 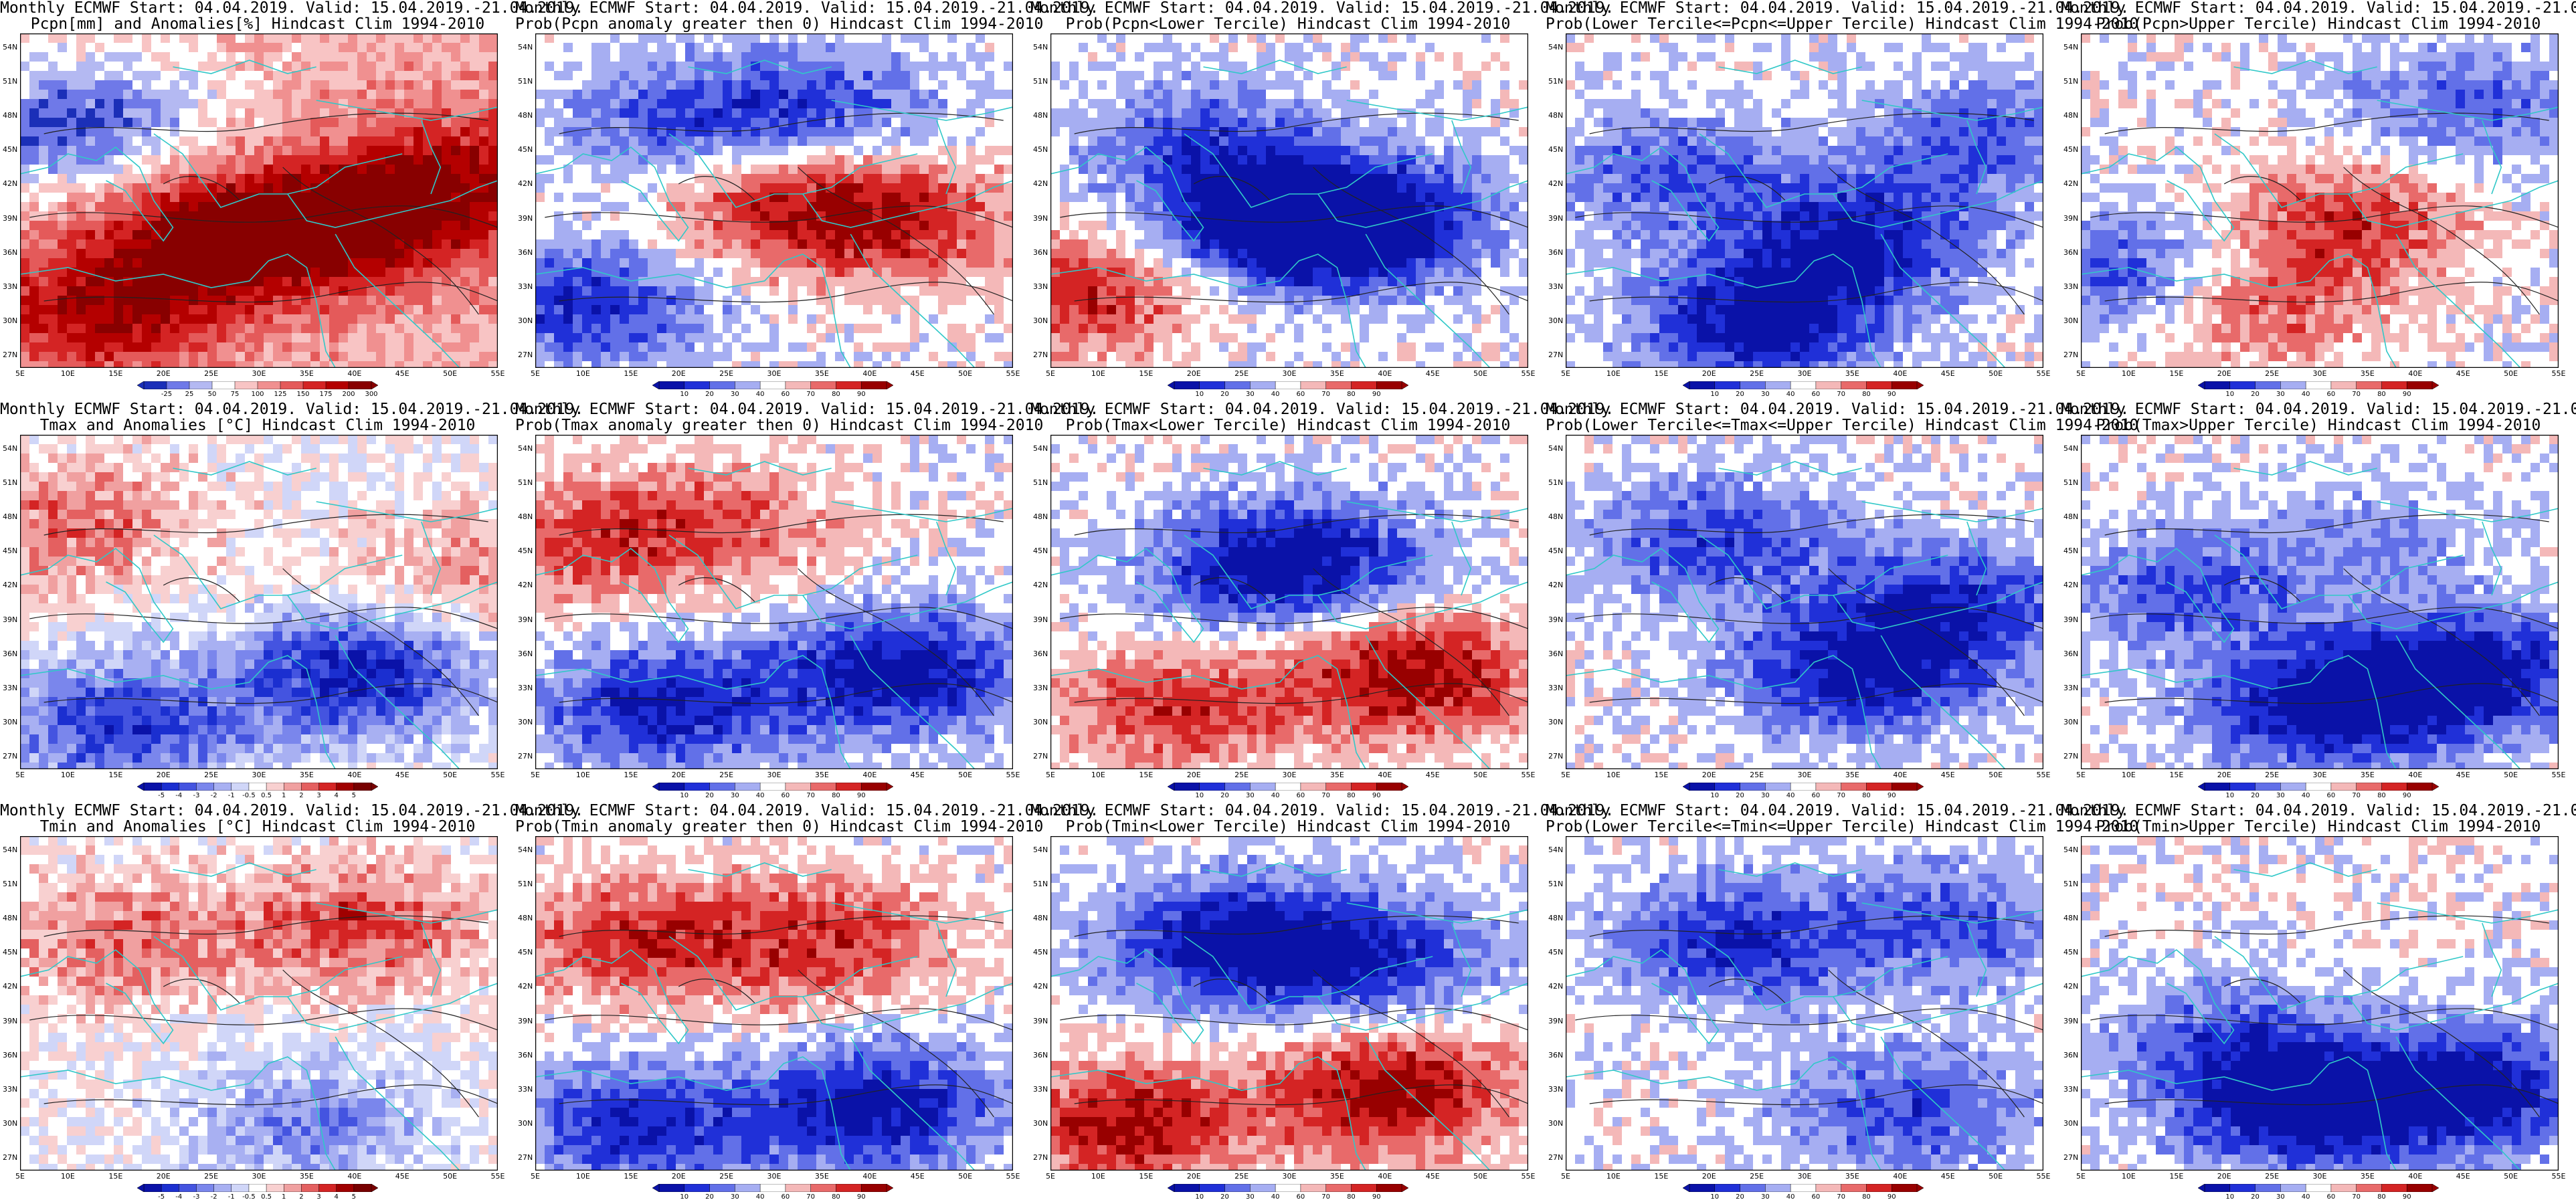 I want to click on longitude-tick-label: 15E, so click(x=1146, y=373).